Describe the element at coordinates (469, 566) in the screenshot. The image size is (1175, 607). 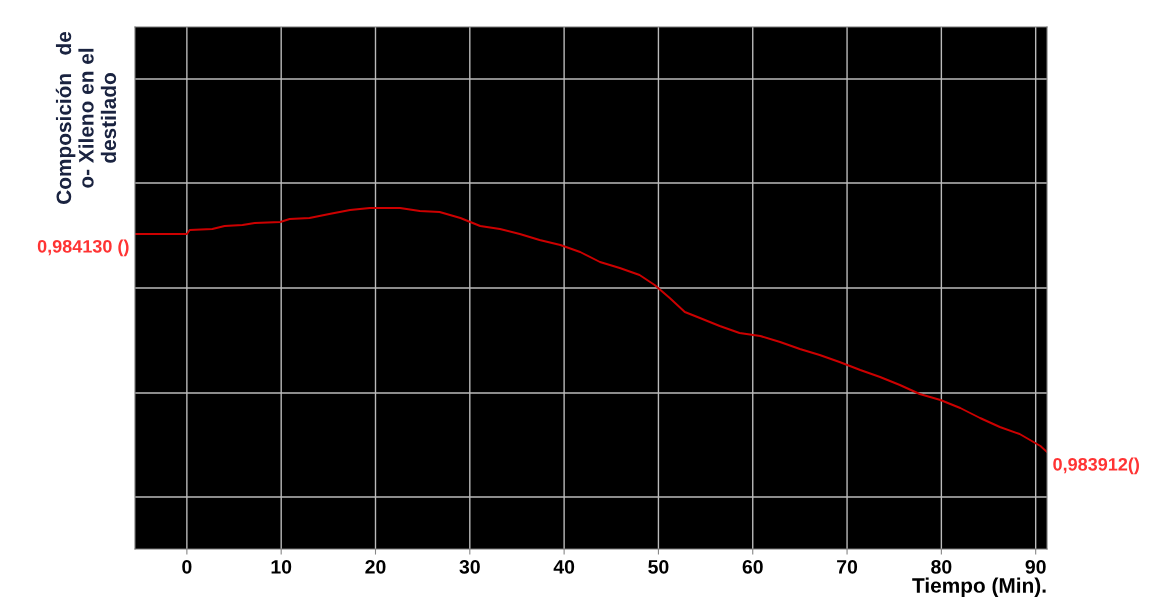
I see `x-tick-label: 30` at that location.